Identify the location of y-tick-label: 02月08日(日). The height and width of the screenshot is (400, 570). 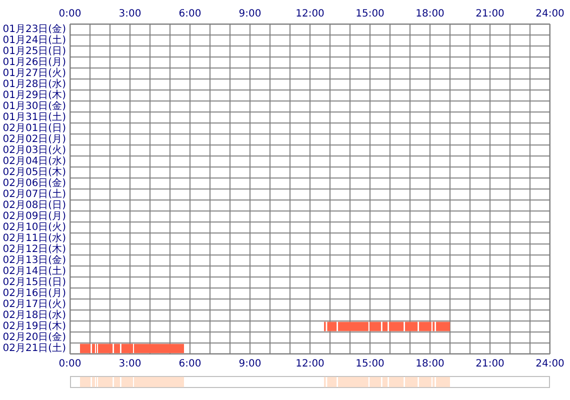
(34, 206).